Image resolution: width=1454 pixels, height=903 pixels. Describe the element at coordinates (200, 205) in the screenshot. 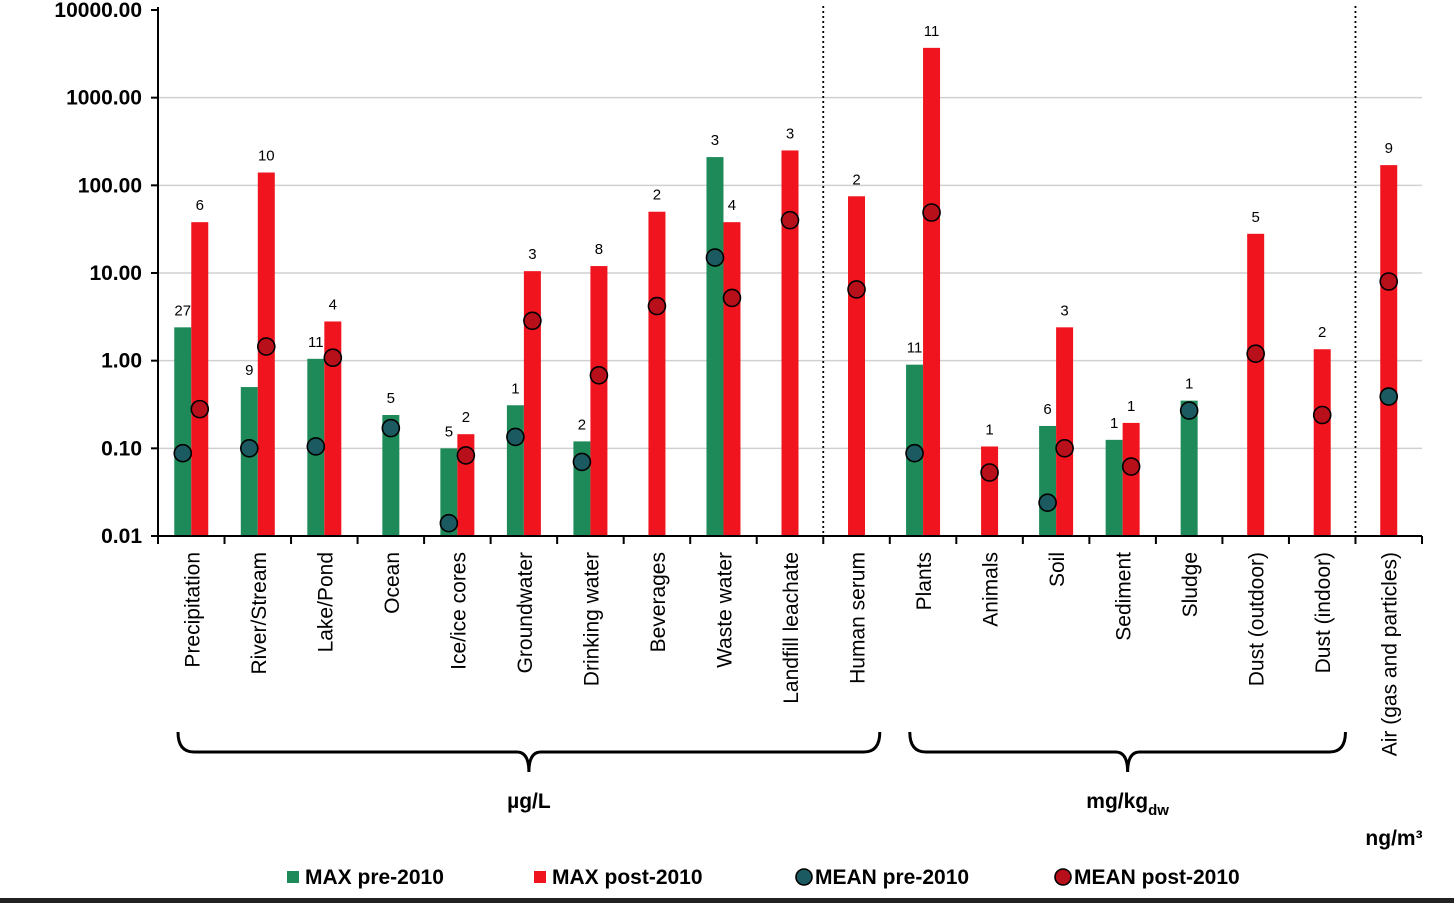

I see `count-post-2010-cat-precipitation: 6` at that location.